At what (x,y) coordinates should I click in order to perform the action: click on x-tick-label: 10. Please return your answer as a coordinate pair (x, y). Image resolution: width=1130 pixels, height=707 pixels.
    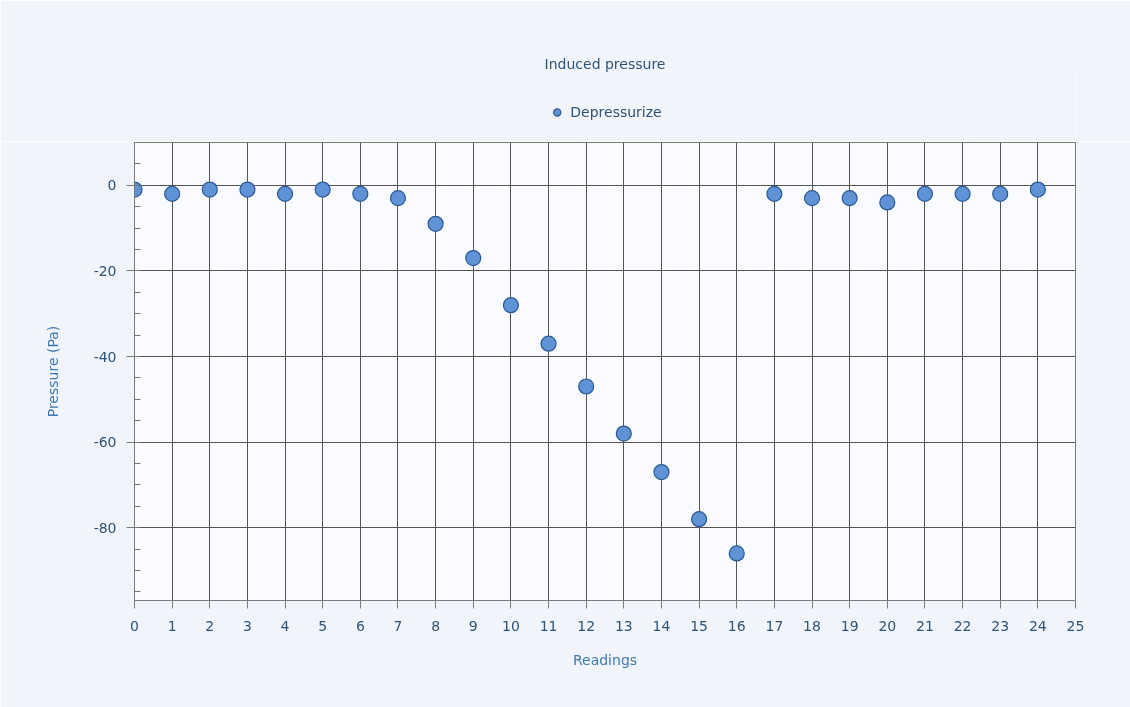
    Looking at the image, I should click on (510, 625).